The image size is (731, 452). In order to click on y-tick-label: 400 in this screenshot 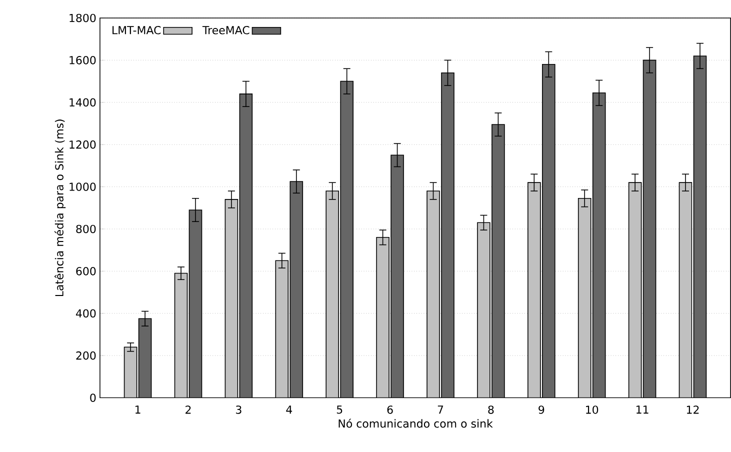, I will do `click(86, 313)`.